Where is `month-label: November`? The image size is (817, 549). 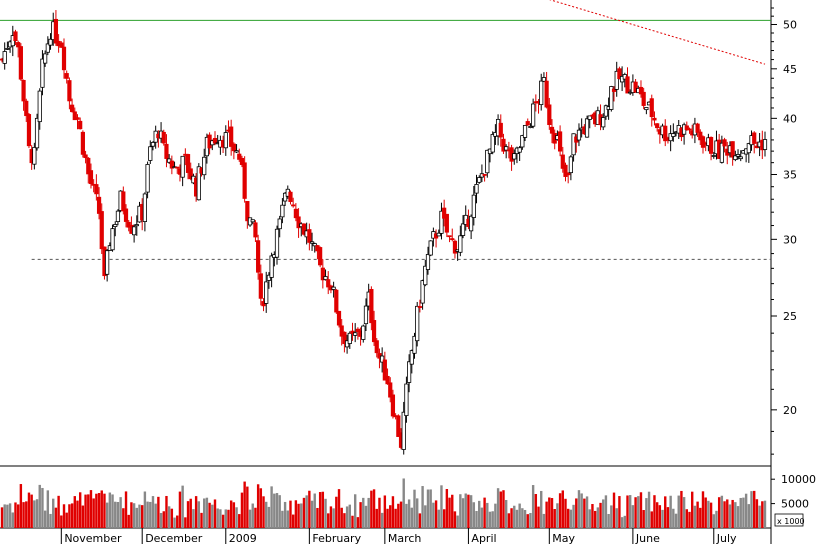 month-label: November is located at coordinates (93, 538).